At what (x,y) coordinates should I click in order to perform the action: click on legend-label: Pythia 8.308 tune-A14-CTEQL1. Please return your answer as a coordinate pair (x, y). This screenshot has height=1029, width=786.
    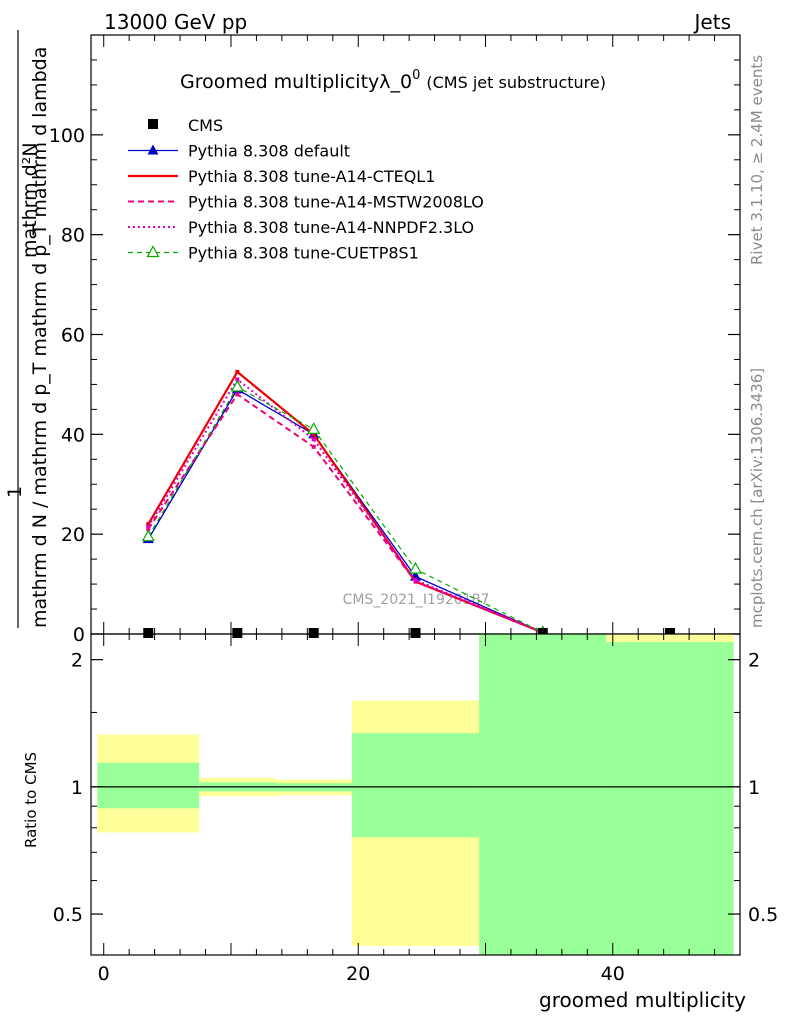
    Looking at the image, I should click on (311, 176).